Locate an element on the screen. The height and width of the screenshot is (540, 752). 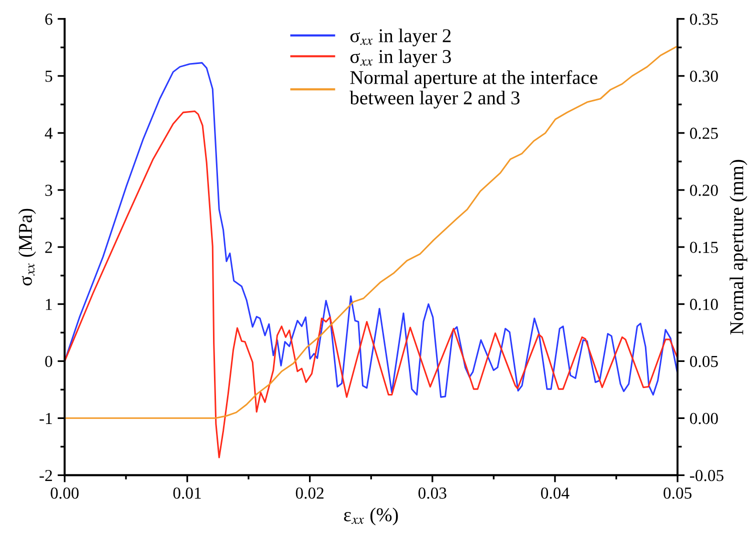
y2-tick-label: 0.05 is located at coordinates (704, 362).